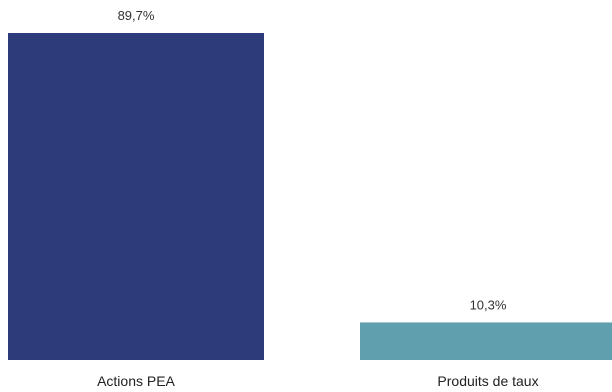 Image resolution: width=612 pixels, height=392 pixels. I want to click on category-labels-group: Actions PEA Produits de taux, so click(318, 381).